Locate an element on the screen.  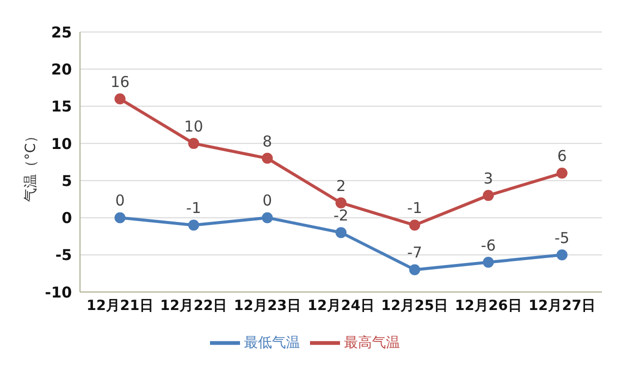
data-label: 10 is located at coordinates (194, 126).